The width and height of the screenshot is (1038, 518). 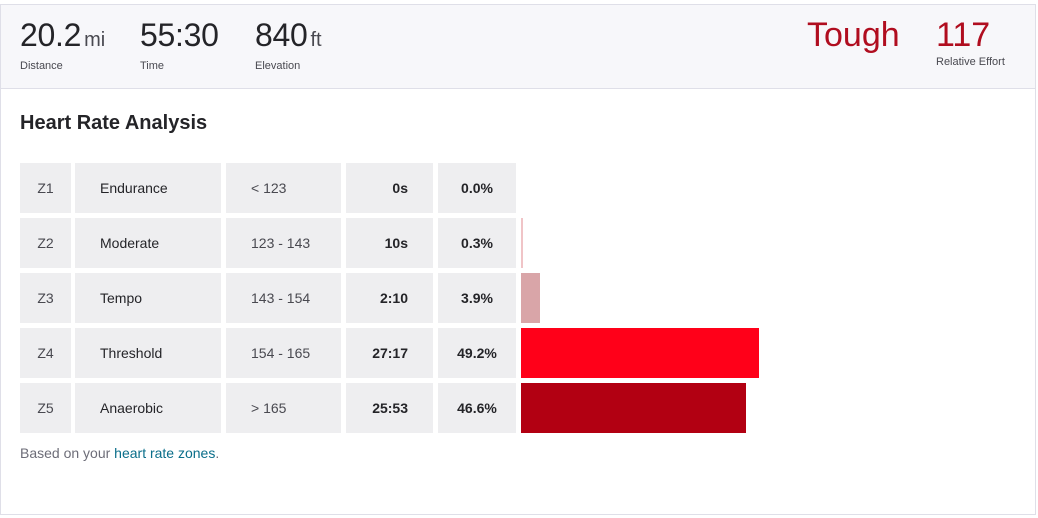 What do you see at coordinates (283, 188) in the screenshot?
I see `zone-range: < 123` at bounding box center [283, 188].